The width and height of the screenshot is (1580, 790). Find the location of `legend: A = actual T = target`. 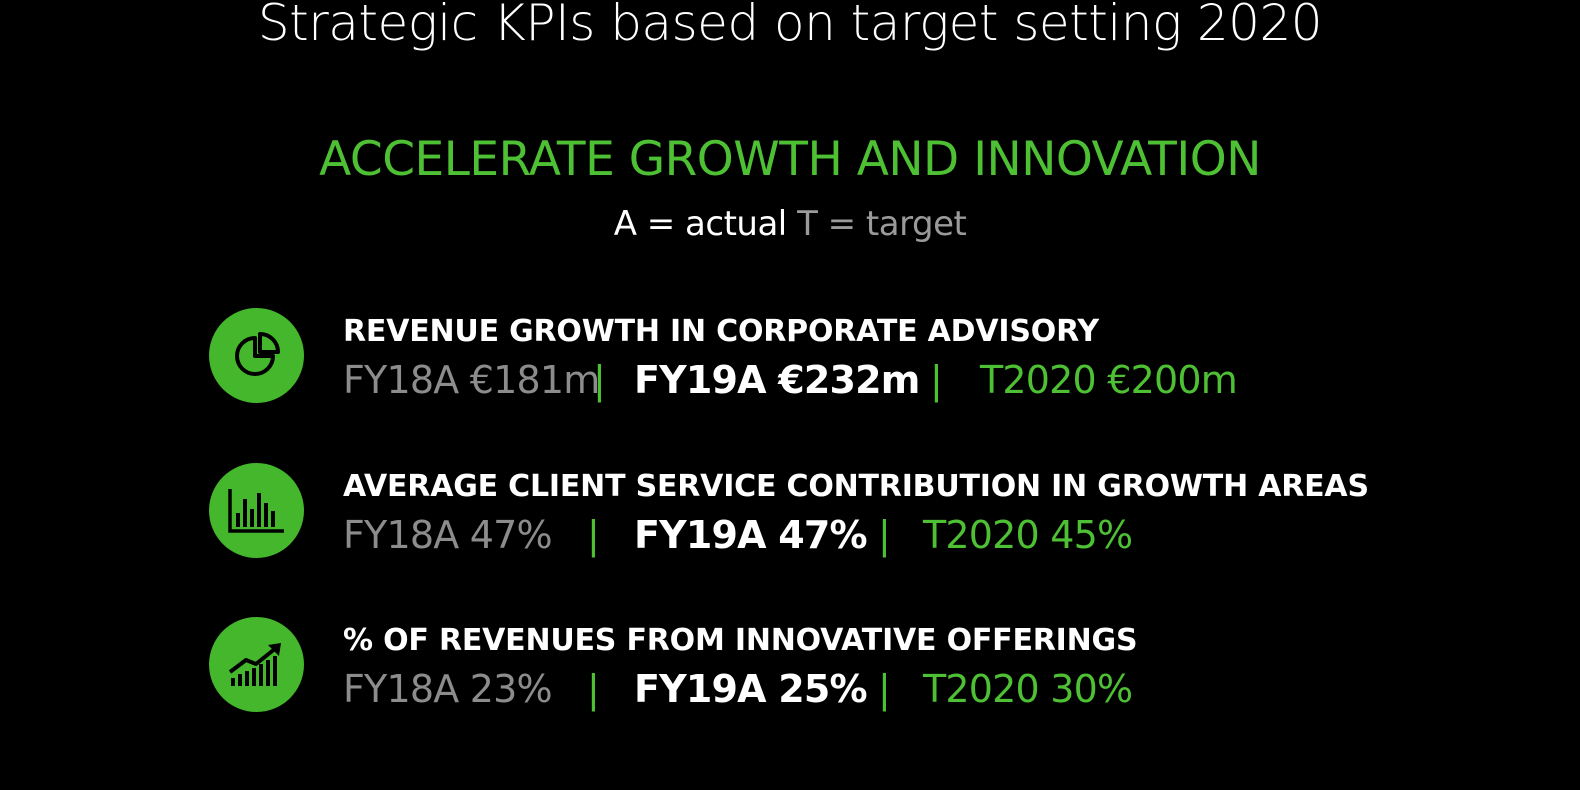

legend: A = actual T = target is located at coordinates (790, 224).